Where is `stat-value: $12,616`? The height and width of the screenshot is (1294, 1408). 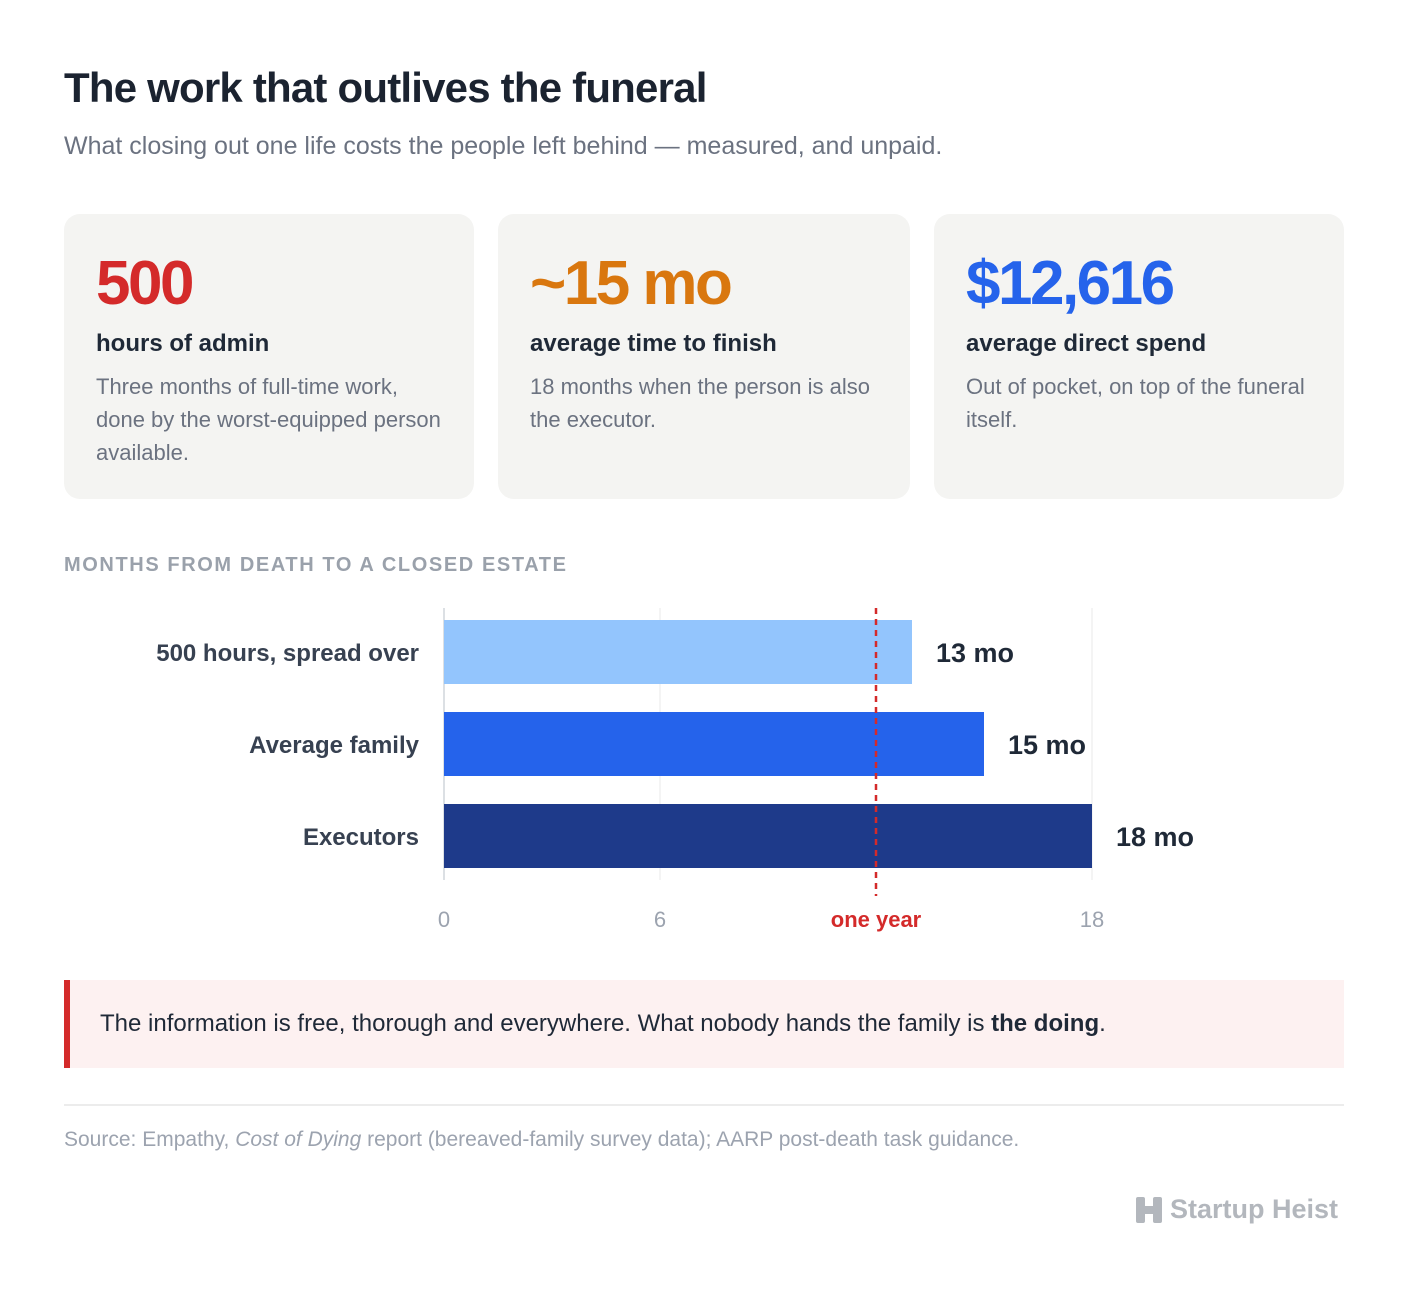 stat-value: $12,616 is located at coordinates (1070, 283).